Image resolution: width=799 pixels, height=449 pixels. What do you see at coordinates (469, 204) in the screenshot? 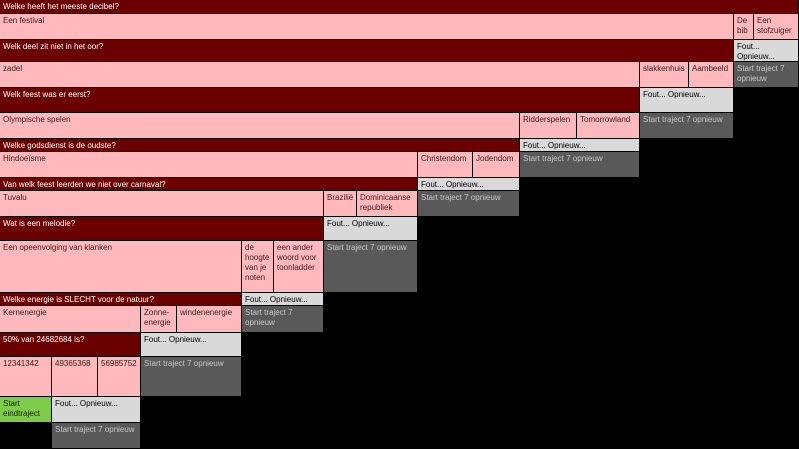
I see `restart-4: Start traject 7 opnieuw` at bounding box center [469, 204].